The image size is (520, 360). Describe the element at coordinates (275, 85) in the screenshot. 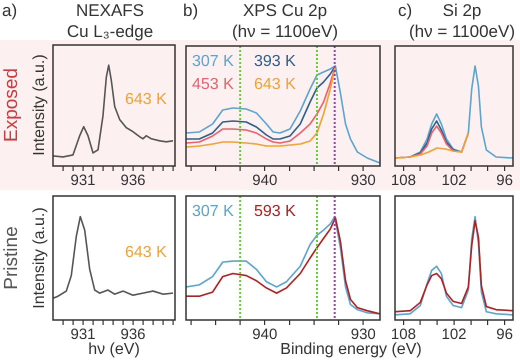

I see `text: 643 K` at that location.